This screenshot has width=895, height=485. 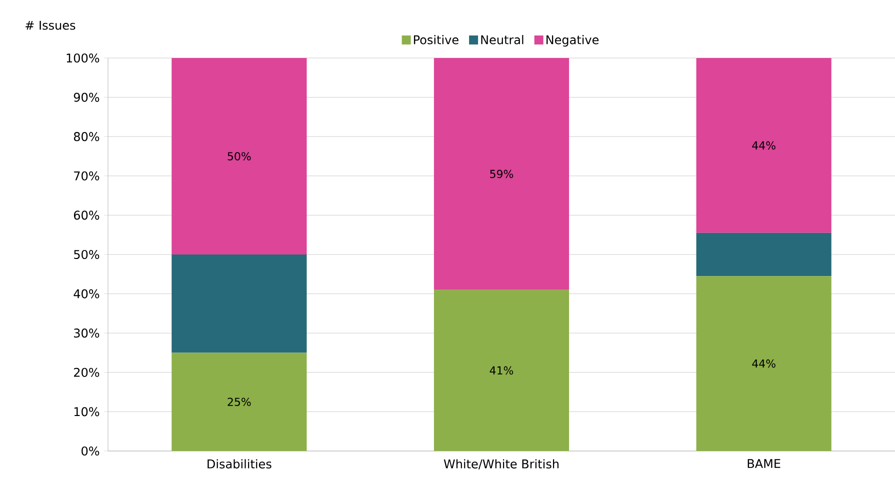 I want to click on y-tick-label: 60%, so click(x=87, y=215).